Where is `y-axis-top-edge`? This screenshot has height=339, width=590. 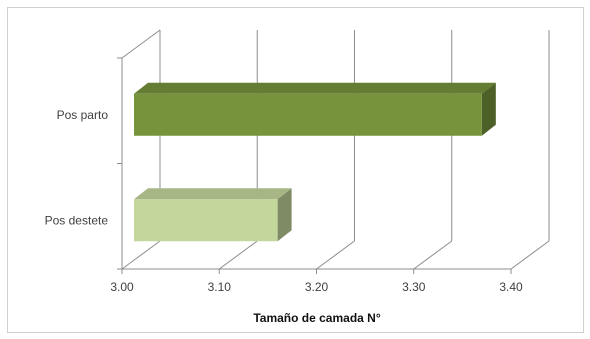 y-axis-top-edge is located at coordinates (141, 44).